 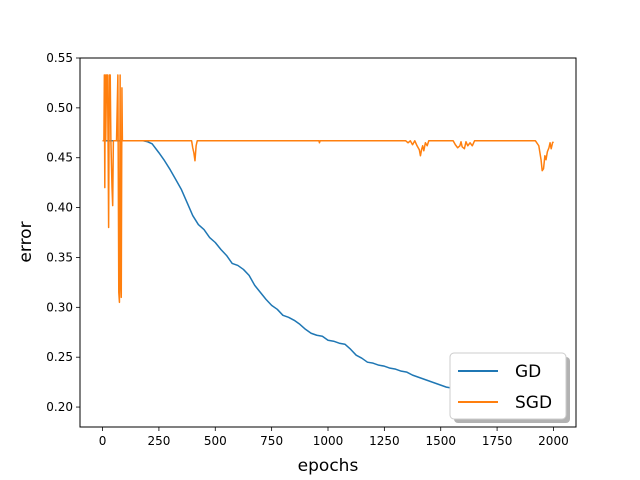 What do you see at coordinates (215, 441) in the screenshot?
I see `x-tick-label: 500` at bounding box center [215, 441].